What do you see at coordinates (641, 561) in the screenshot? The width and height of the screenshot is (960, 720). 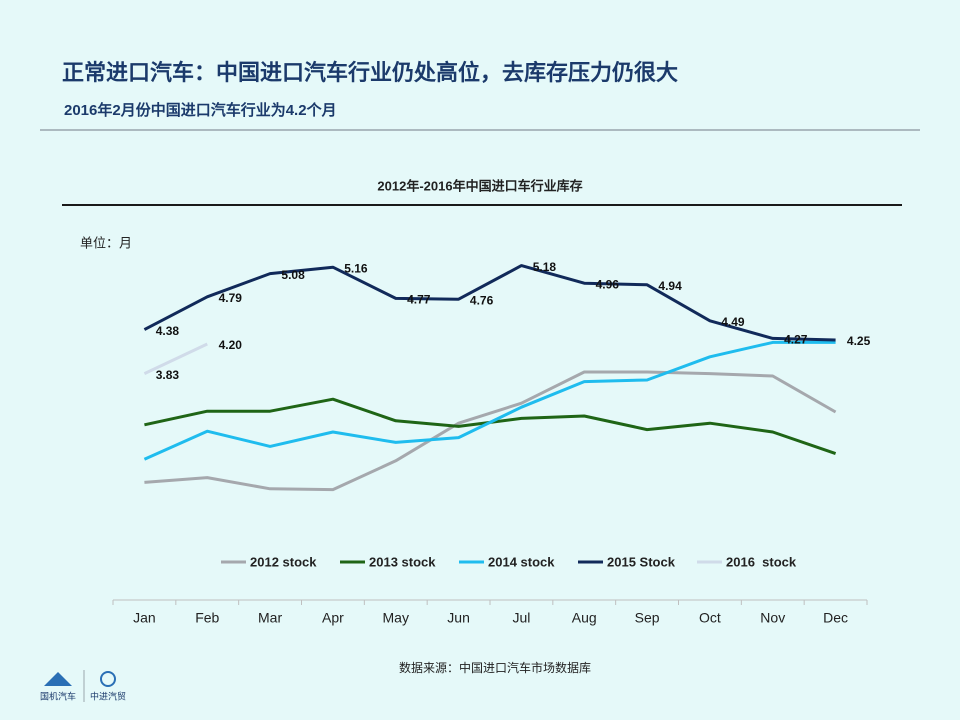 I see `legend-label: 2015 Stock` at bounding box center [641, 561].